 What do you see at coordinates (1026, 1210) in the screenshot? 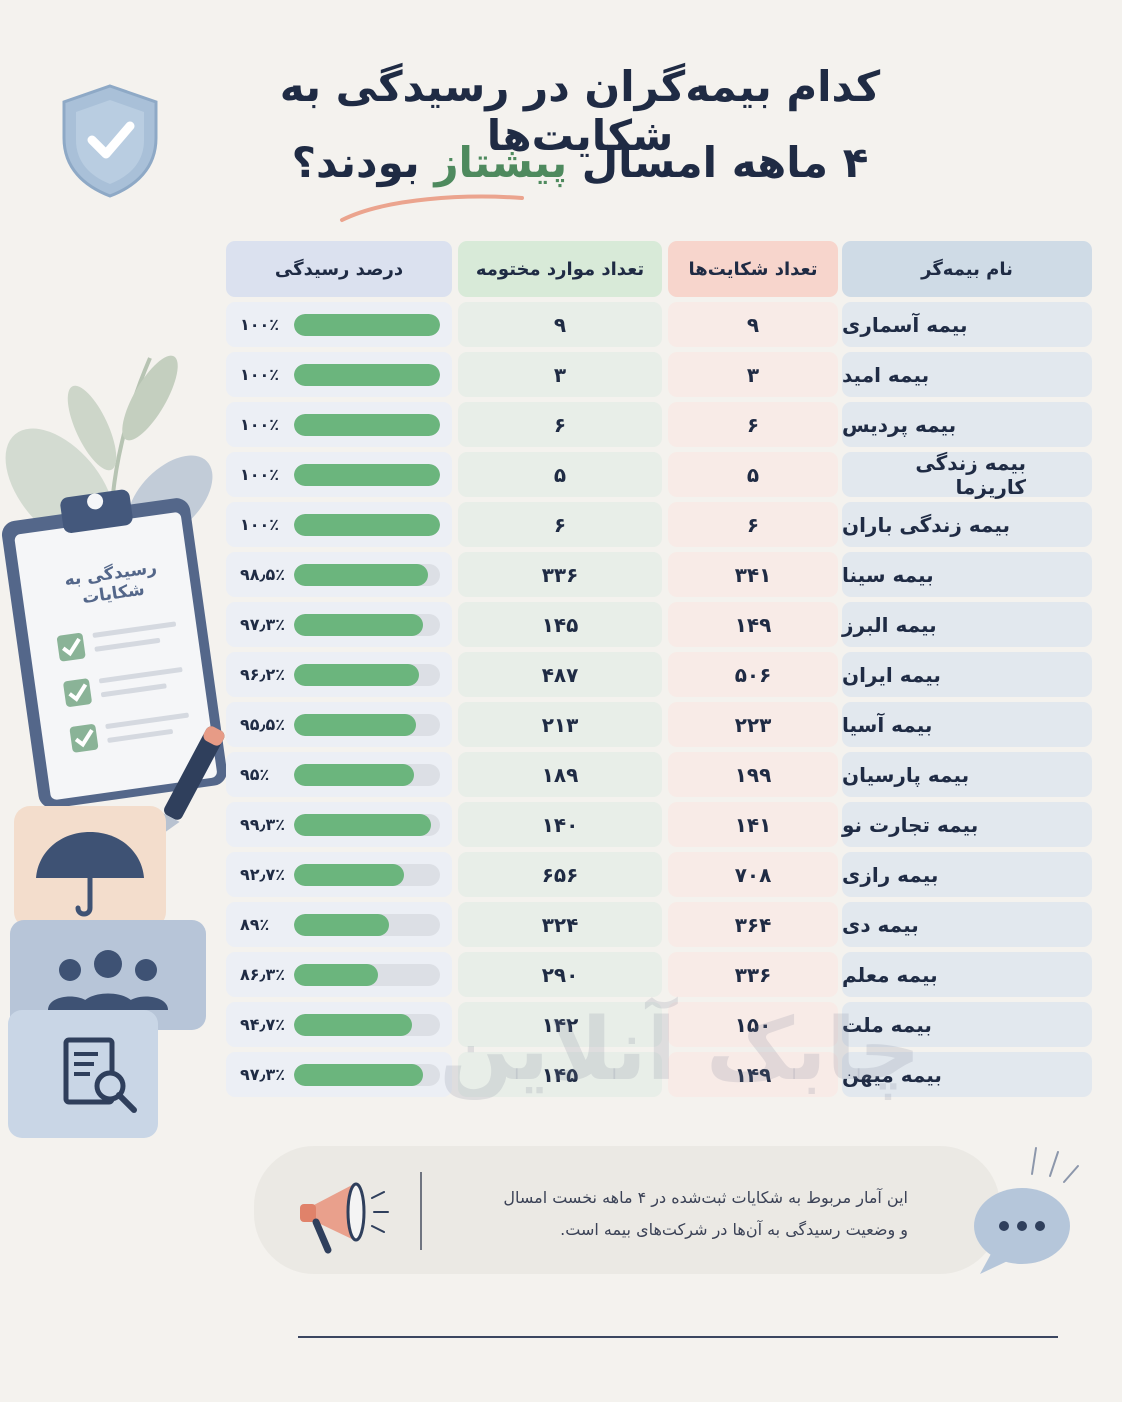
I see `chat-bubble-icon` at bounding box center [1026, 1210].